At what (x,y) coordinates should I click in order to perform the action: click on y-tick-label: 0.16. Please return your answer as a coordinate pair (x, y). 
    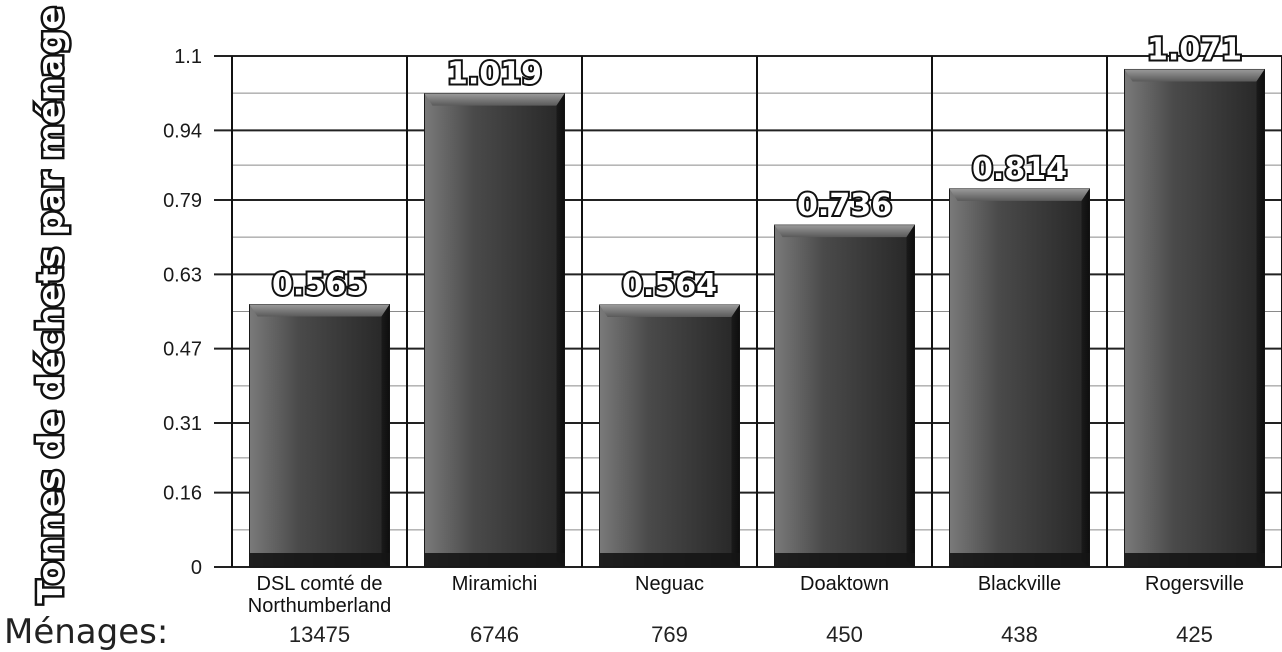
    Looking at the image, I should click on (182, 494).